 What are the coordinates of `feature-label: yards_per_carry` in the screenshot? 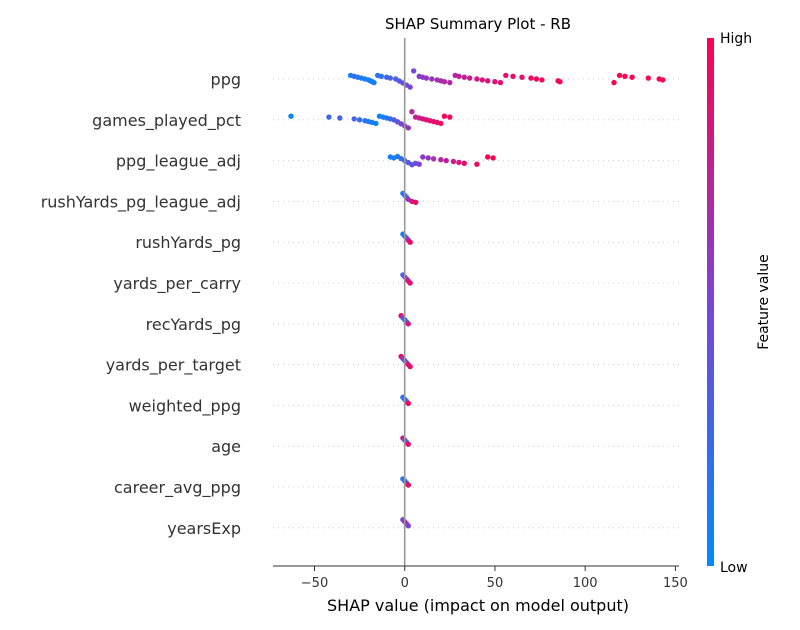 It's located at (177, 284).